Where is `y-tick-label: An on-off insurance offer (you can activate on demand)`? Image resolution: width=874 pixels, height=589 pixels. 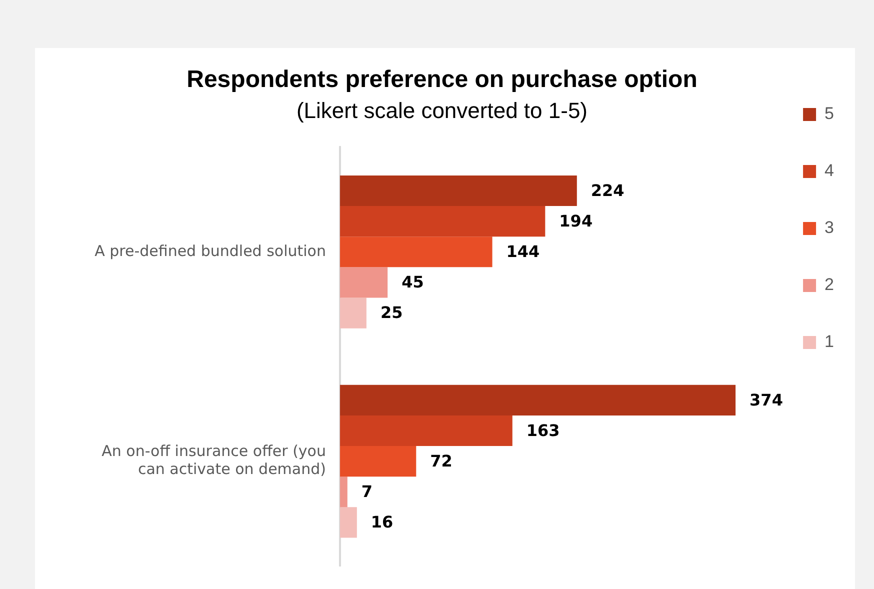 y-tick-label: An on-off insurance offer (you can activate on demand) is located at coordinates (214, 460).